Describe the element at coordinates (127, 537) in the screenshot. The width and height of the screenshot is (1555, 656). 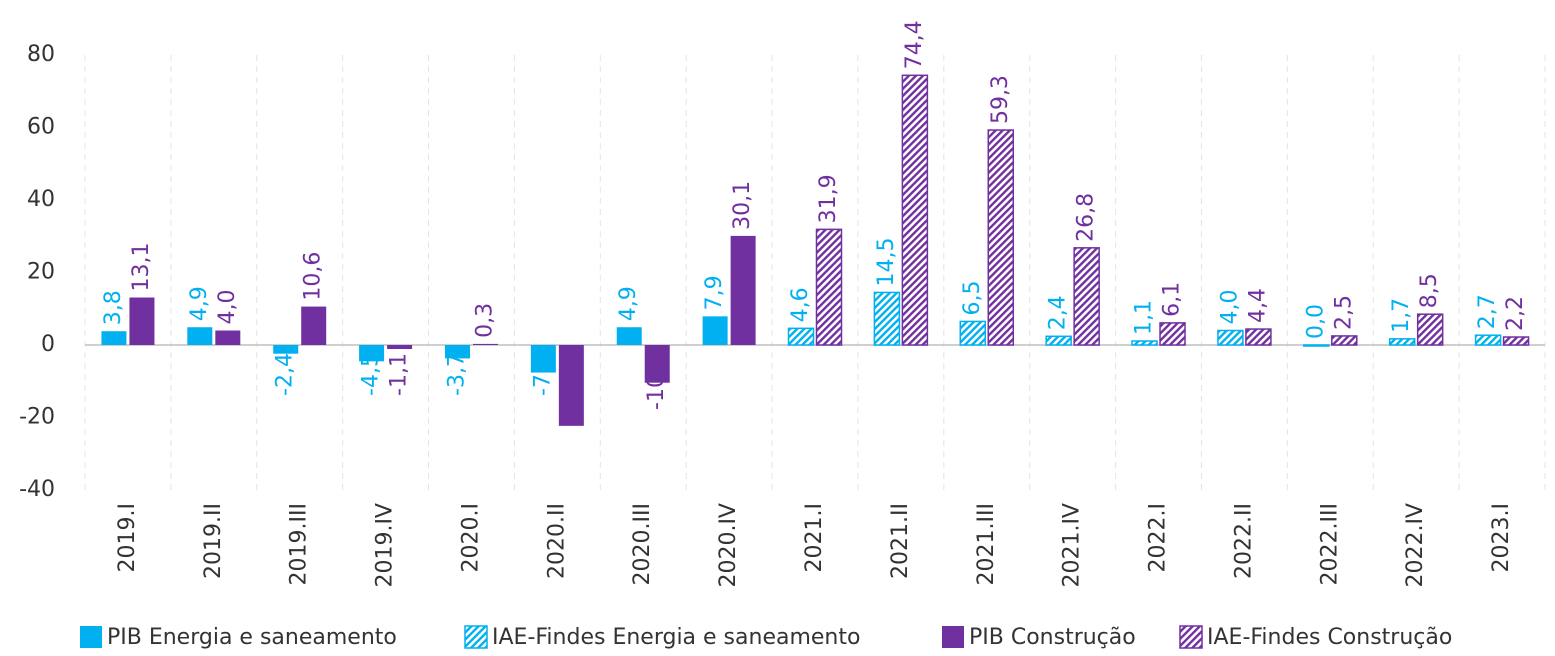
I see `x-tick-label: 2019.I` at that location.